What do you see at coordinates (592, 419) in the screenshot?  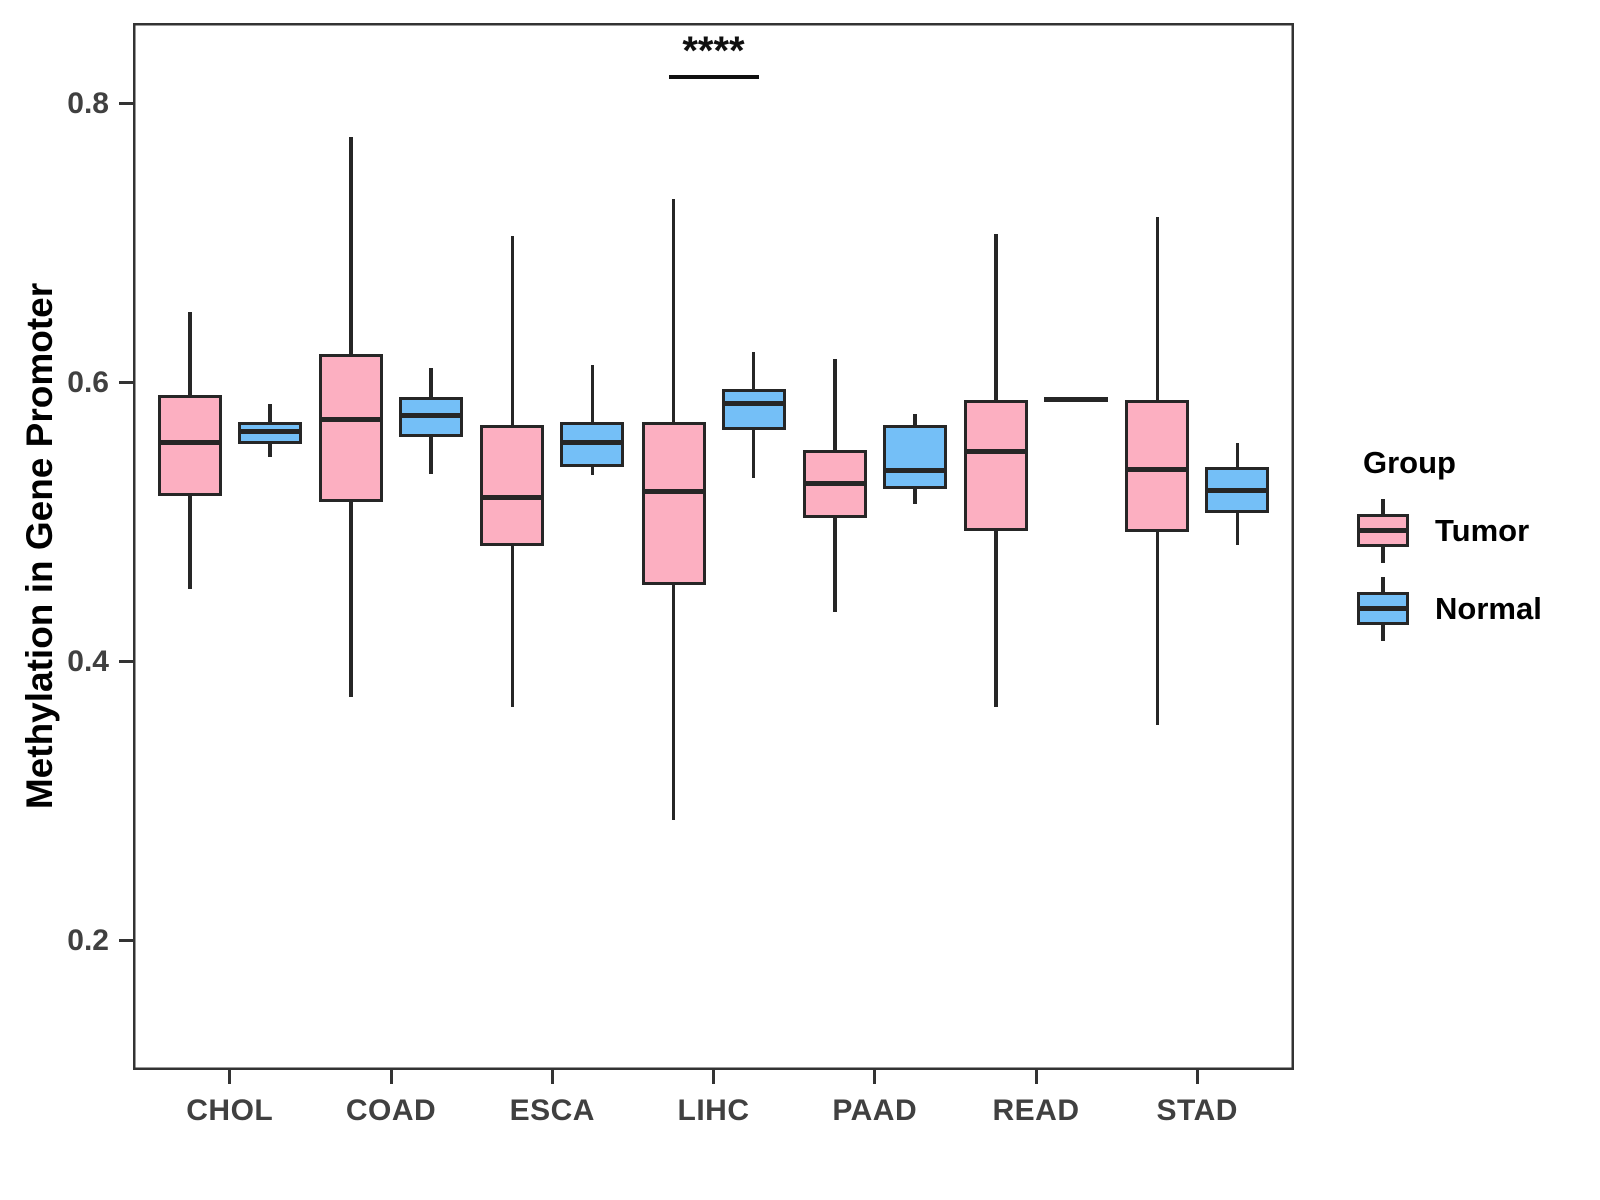 I see `whisker-normal-ESCA` at bounding box center [592, 419].